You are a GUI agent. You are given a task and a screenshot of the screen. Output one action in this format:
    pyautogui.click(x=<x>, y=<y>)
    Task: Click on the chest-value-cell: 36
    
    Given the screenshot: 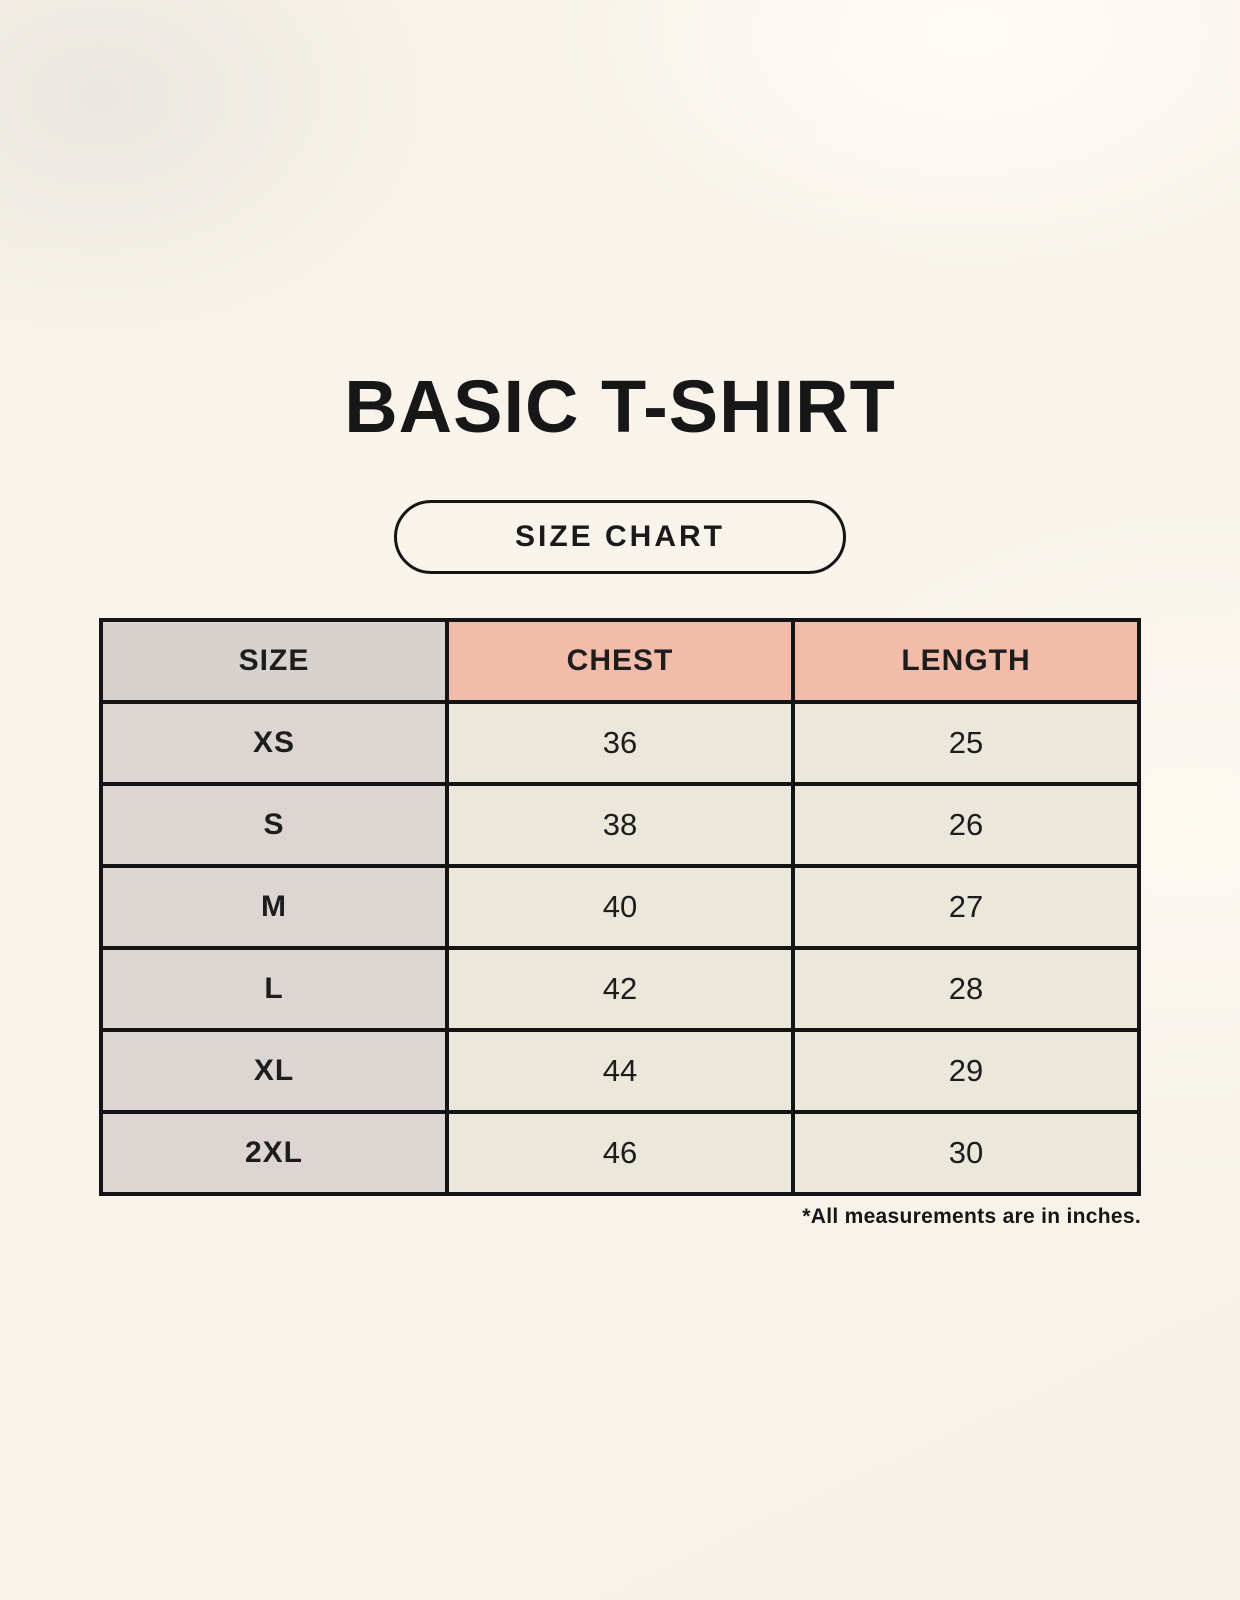 What is the action you would take?
    pyautogui.click(x=620, y=743)
    